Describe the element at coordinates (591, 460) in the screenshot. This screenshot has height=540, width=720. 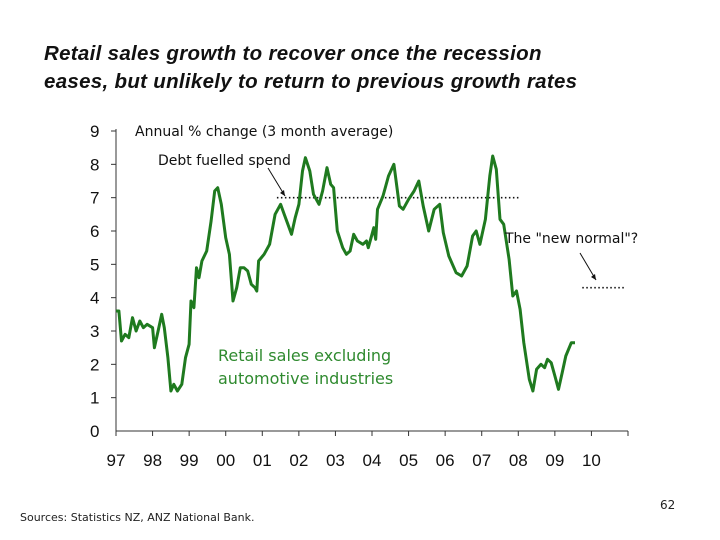
I see `x-tick-label: 10` at that location.